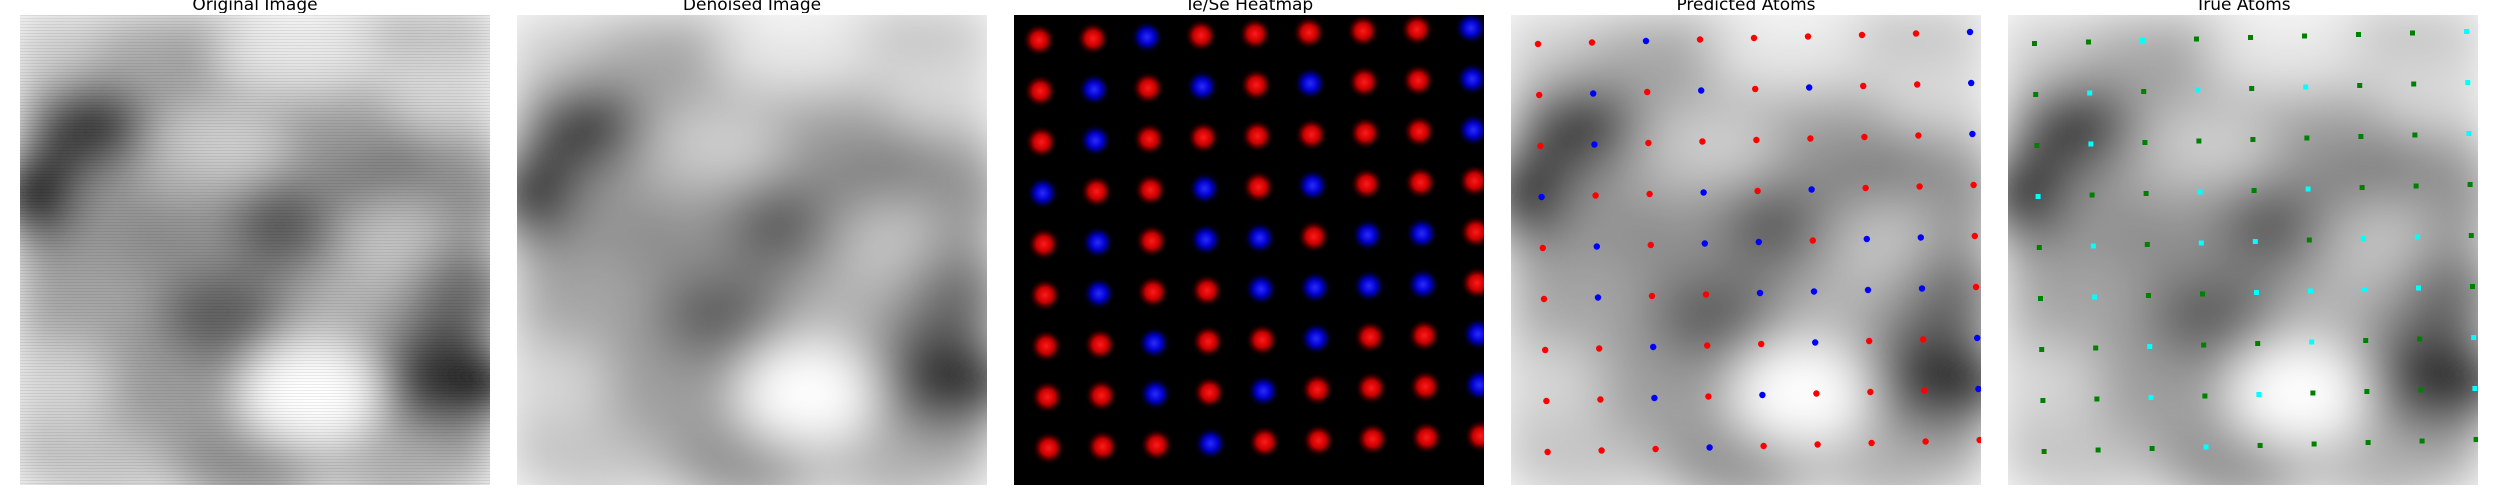  What do you see at coordinates (752, 6) in the screenshot?
I see `panel-title-denoised: Denoised Image` at bounding box center [752, 6].